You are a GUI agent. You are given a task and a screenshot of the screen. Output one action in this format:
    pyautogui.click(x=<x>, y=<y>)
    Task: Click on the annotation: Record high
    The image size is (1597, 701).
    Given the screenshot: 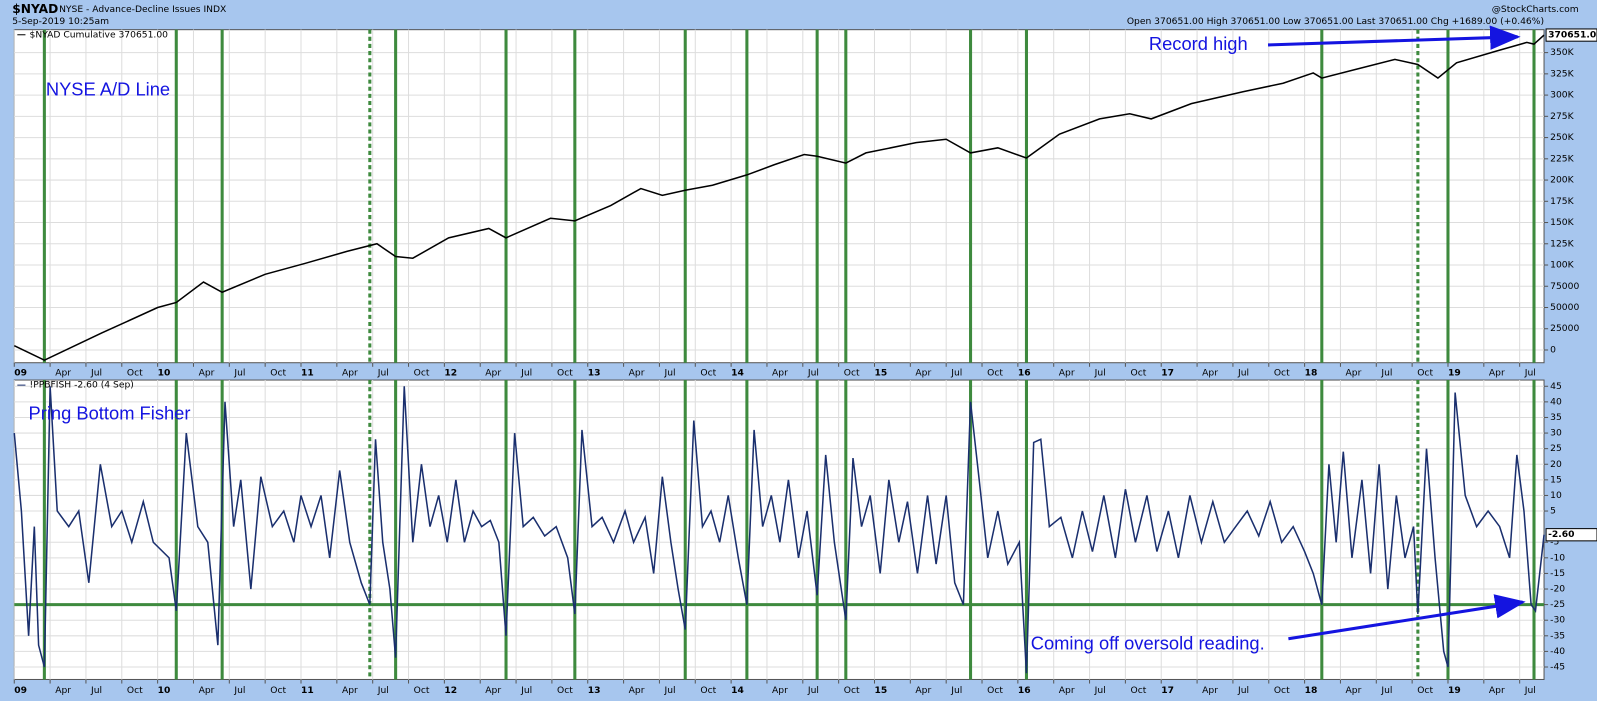 What is the action you would take?
    pyautogui.click(x=1198, y=43)
    